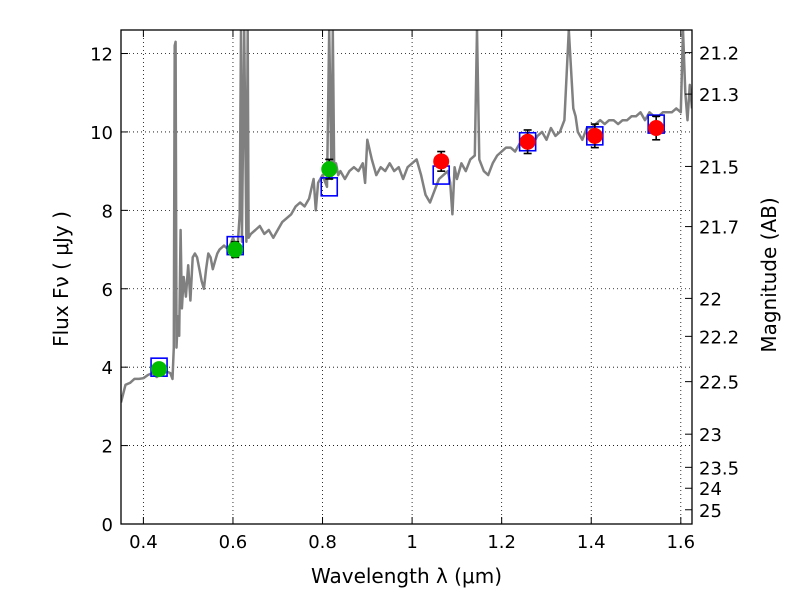 This screenshot has width=800, height=600. I want to click on x-tick-label: 1.4, so click(591, 542).